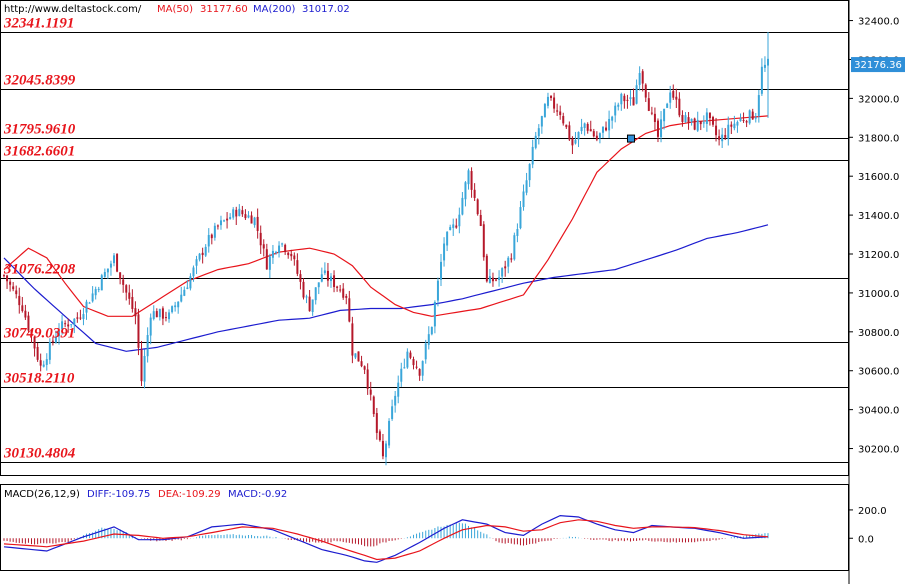 The image size is (910, 584). I want to click on ma200-value: 31017.02, so click(326, 9).